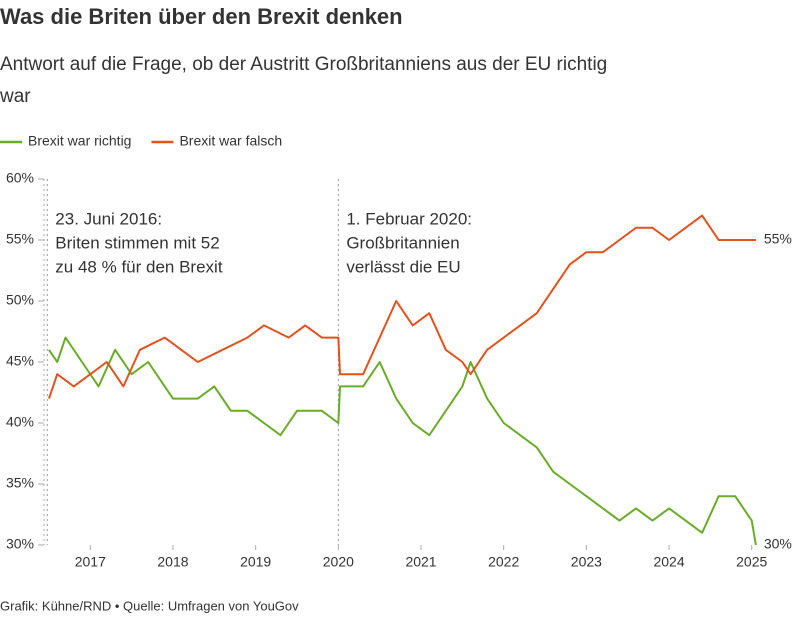  What do you see at coordinates (15, 96) in the screenshot?
I see `subtitle: war` at bounding box center [15, 96].